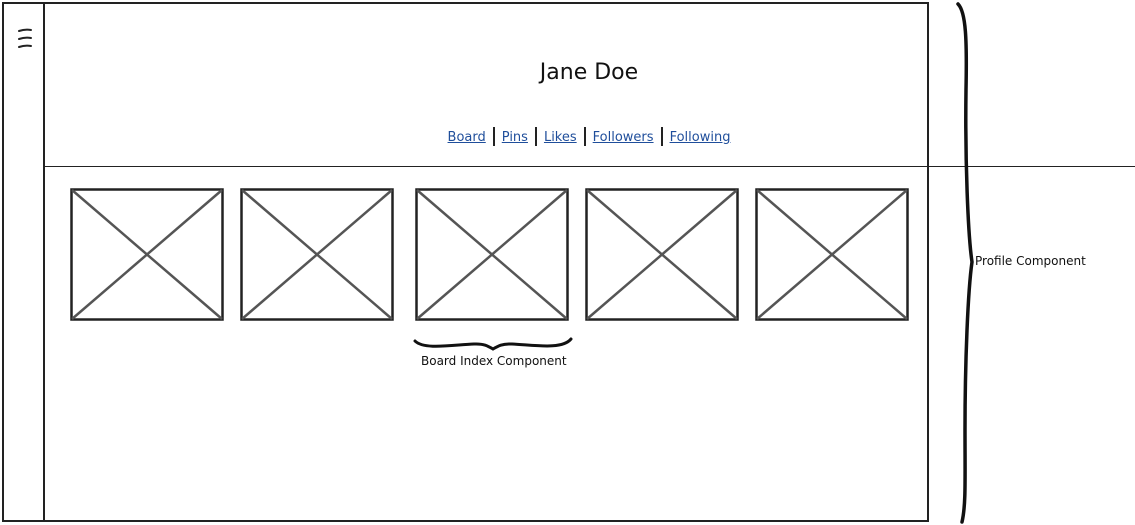 Image resolution: width=1135 pixels, height=525 pixels. Describe the element at coordinates (623, 137) in the screenshot. I see `nav-link-followers: Followers` at that location.